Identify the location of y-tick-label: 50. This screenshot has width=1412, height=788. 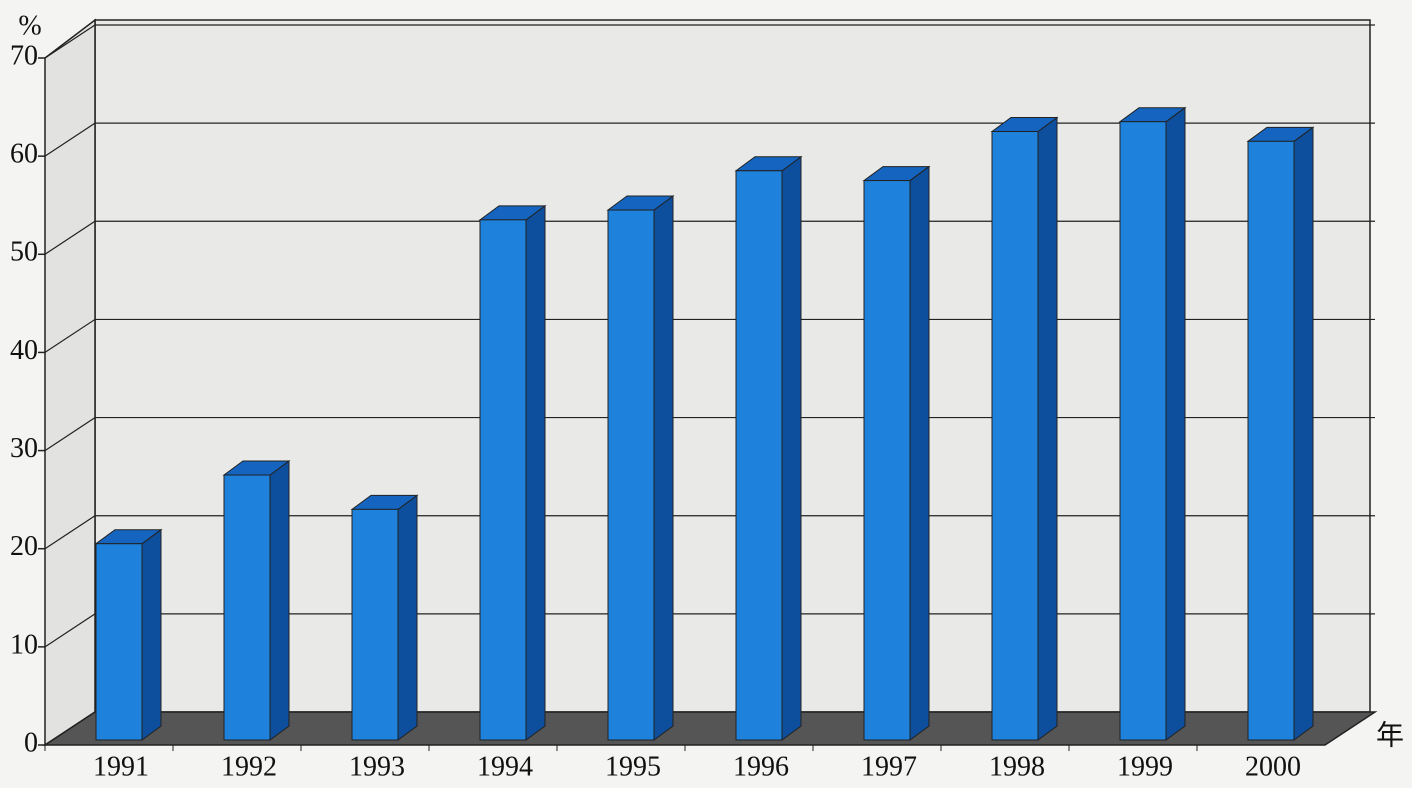
(24, 252).